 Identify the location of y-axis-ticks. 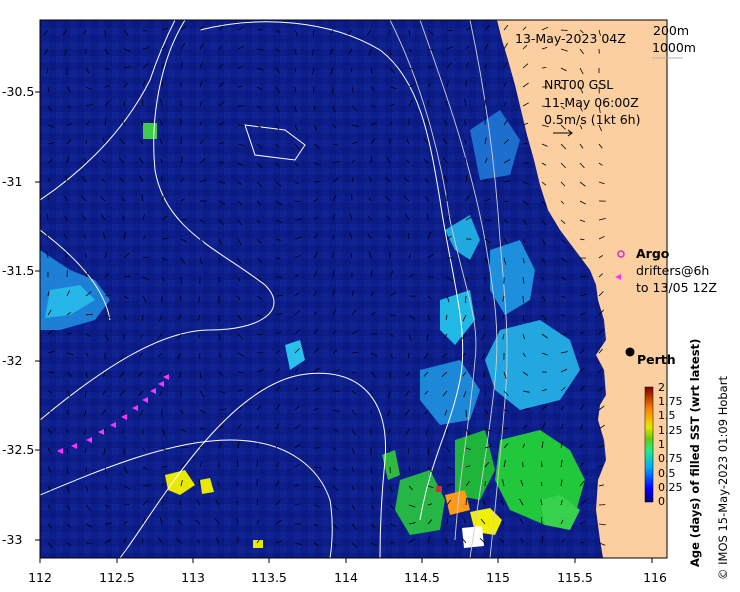
(37, 316).